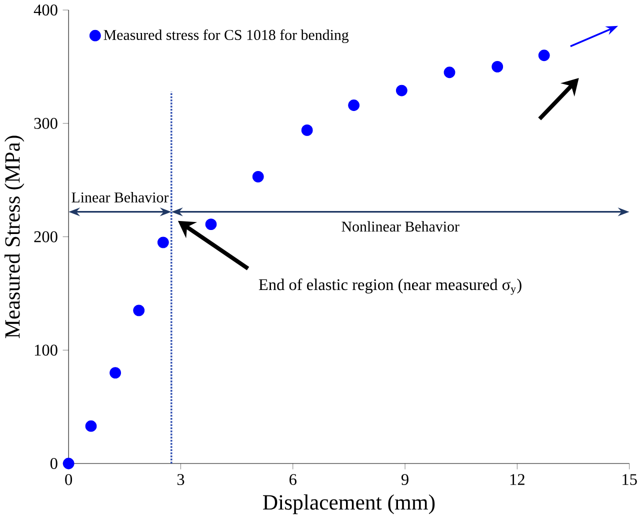  Describe the element at coordinates (293, 480) in the screenshot. I see `x-tick-label: 6` at that location.